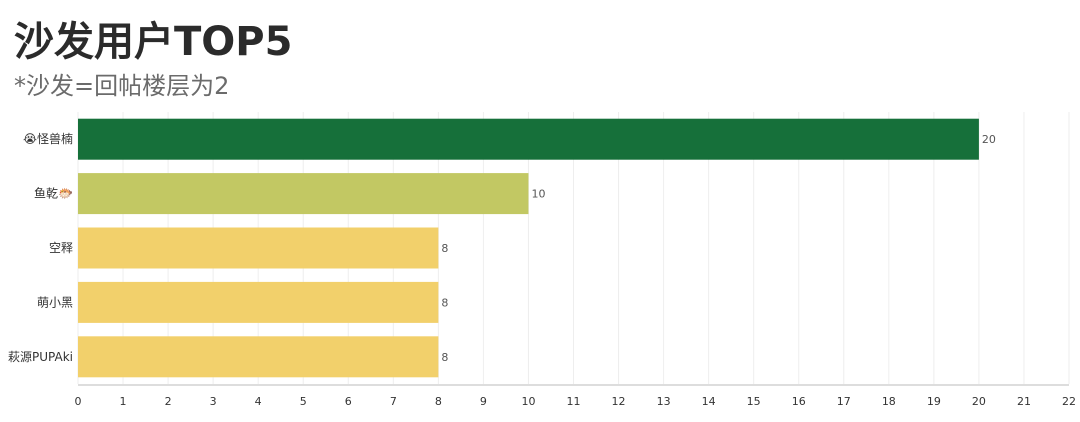  What do you see at coordinates (1069, 401) in the screenshot?
I see `x-tick-label: 22` at bounding box center [1069, 401].